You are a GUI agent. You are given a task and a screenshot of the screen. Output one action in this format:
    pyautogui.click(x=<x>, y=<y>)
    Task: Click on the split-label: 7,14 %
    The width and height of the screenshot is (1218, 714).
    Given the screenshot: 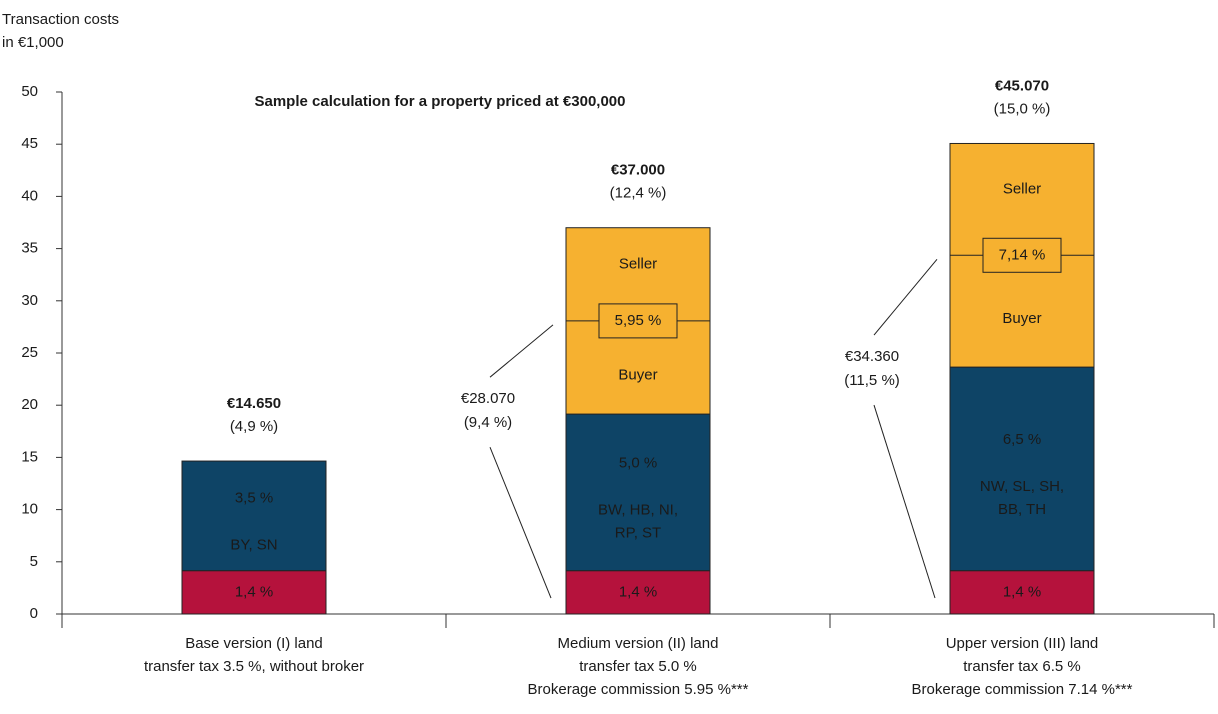 What is the action you would take?
    pyautogui.click(x=1022, y=254)
    